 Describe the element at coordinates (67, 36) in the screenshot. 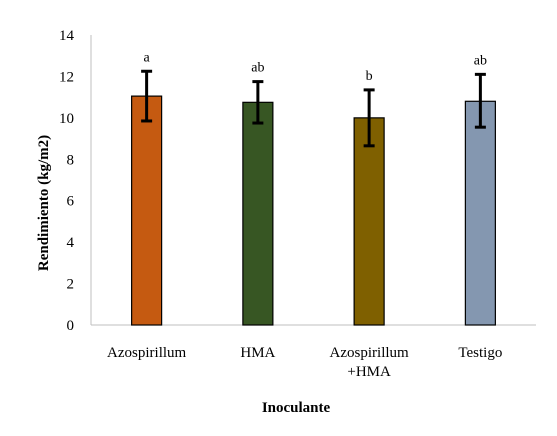

I see `y-tick-label: 14` at that location.